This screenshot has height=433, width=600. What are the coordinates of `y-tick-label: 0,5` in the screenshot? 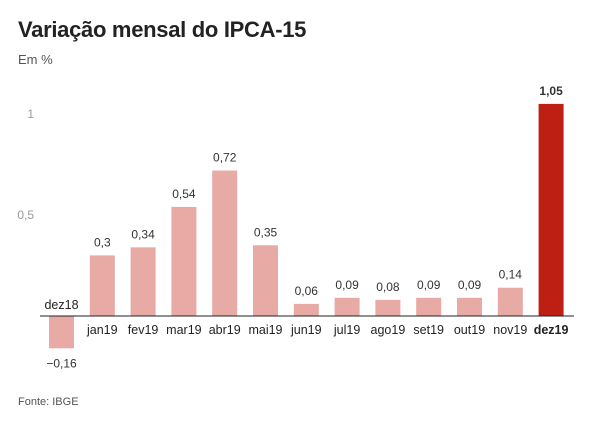 It's located at (25, 215).